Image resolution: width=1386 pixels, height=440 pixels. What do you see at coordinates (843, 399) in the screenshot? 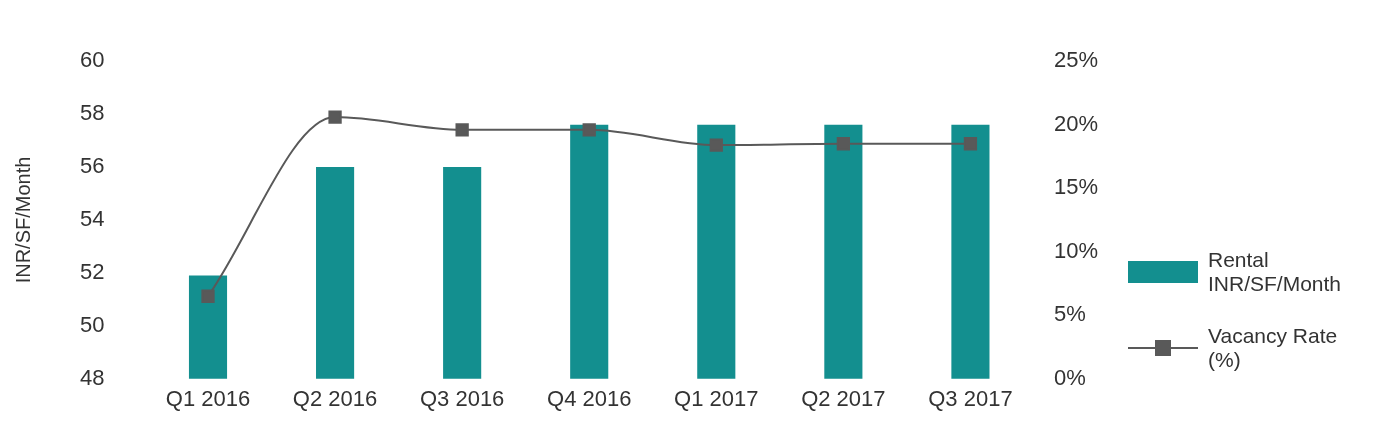
I see `x-tick-label: Q2 2017` at bounding box center [843, 399].